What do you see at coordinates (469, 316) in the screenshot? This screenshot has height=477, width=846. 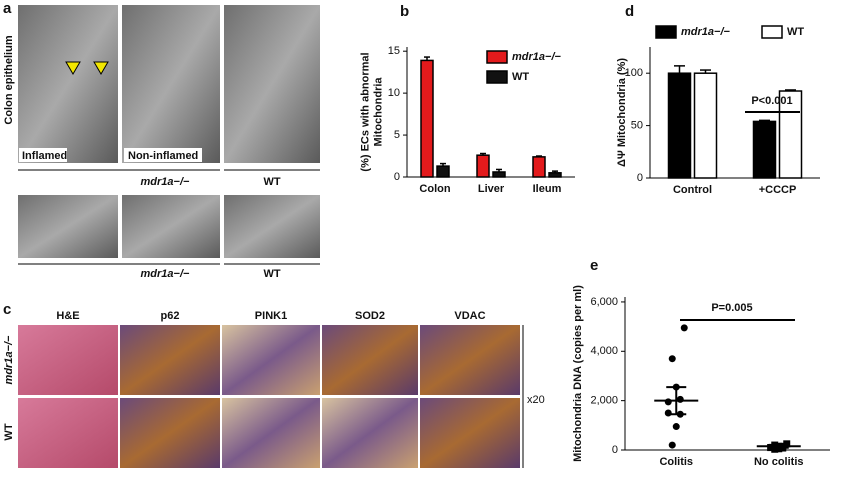 I see `column-label: VDAC` at bounding box center [469, 316].